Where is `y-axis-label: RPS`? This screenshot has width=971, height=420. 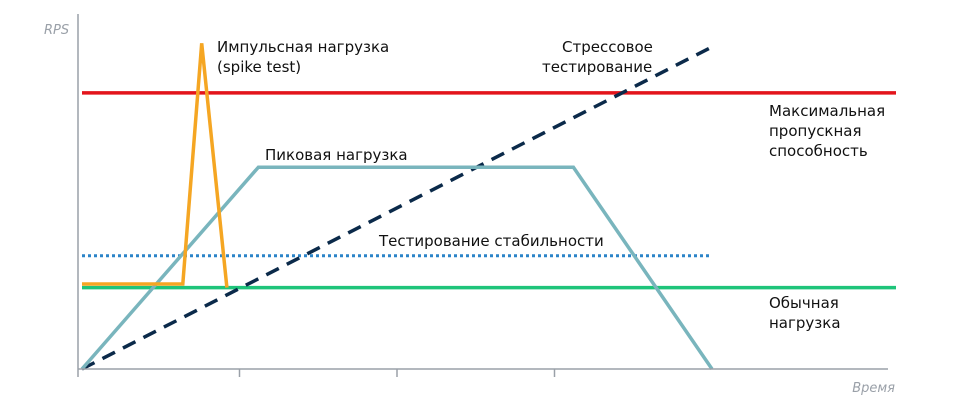 y-axis-label: RPS is located at coordinates (56, 30).